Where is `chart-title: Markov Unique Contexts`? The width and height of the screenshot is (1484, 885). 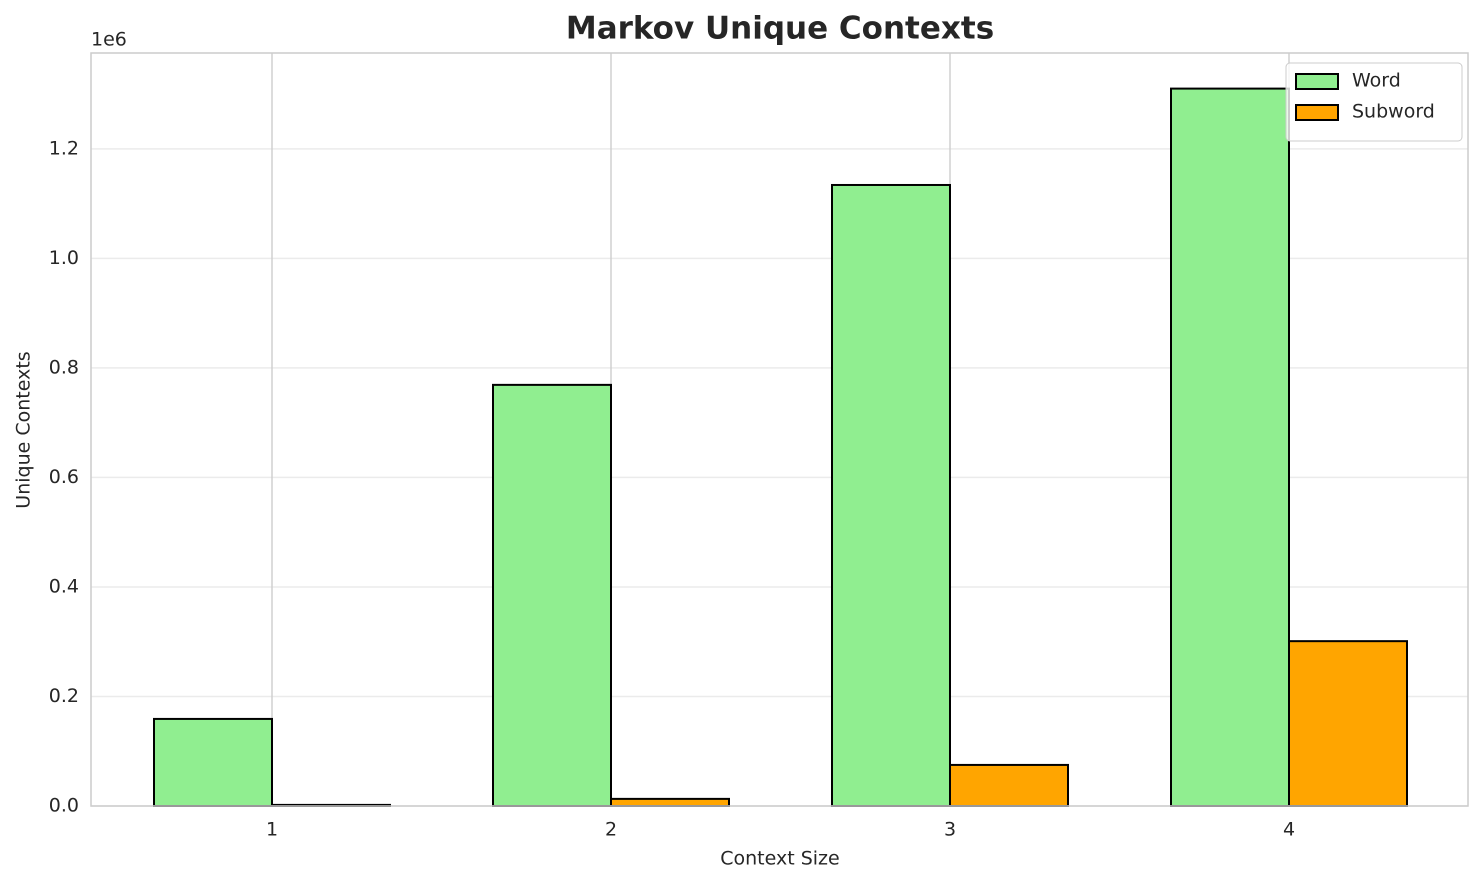
chart-title: Markov Unique Contexts is located at coordinates (780, 29).